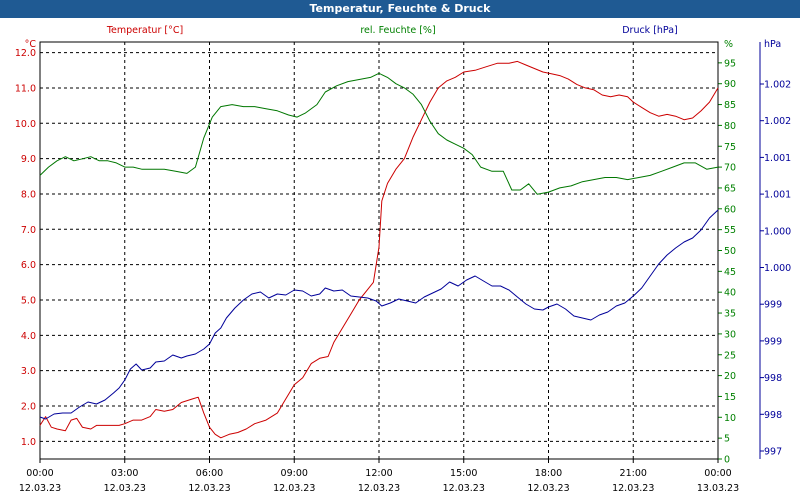 This screenshot has height=500, width=800. What do you see at coordinates (650, 30) in the screenshot?
I see `pressure-axis-label: Druck [hPa]` at bounding box center [650, 30].